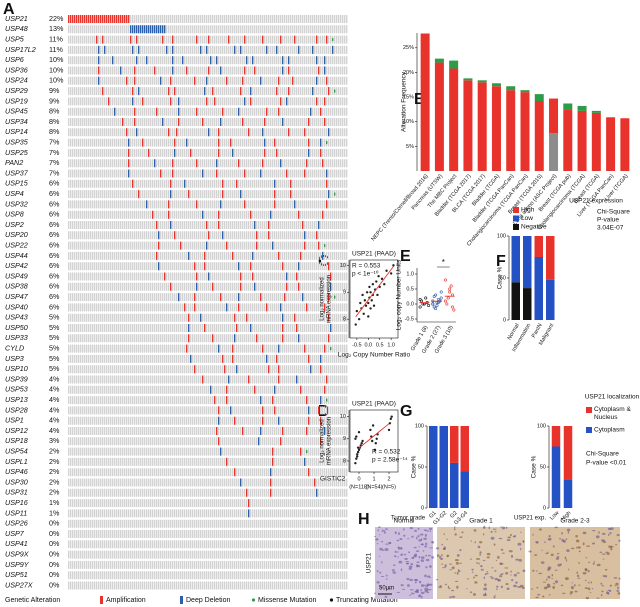  Describe the element at coordinates (17, 564) in the screenshot. I see `gene-name: USP9Y` at that location.